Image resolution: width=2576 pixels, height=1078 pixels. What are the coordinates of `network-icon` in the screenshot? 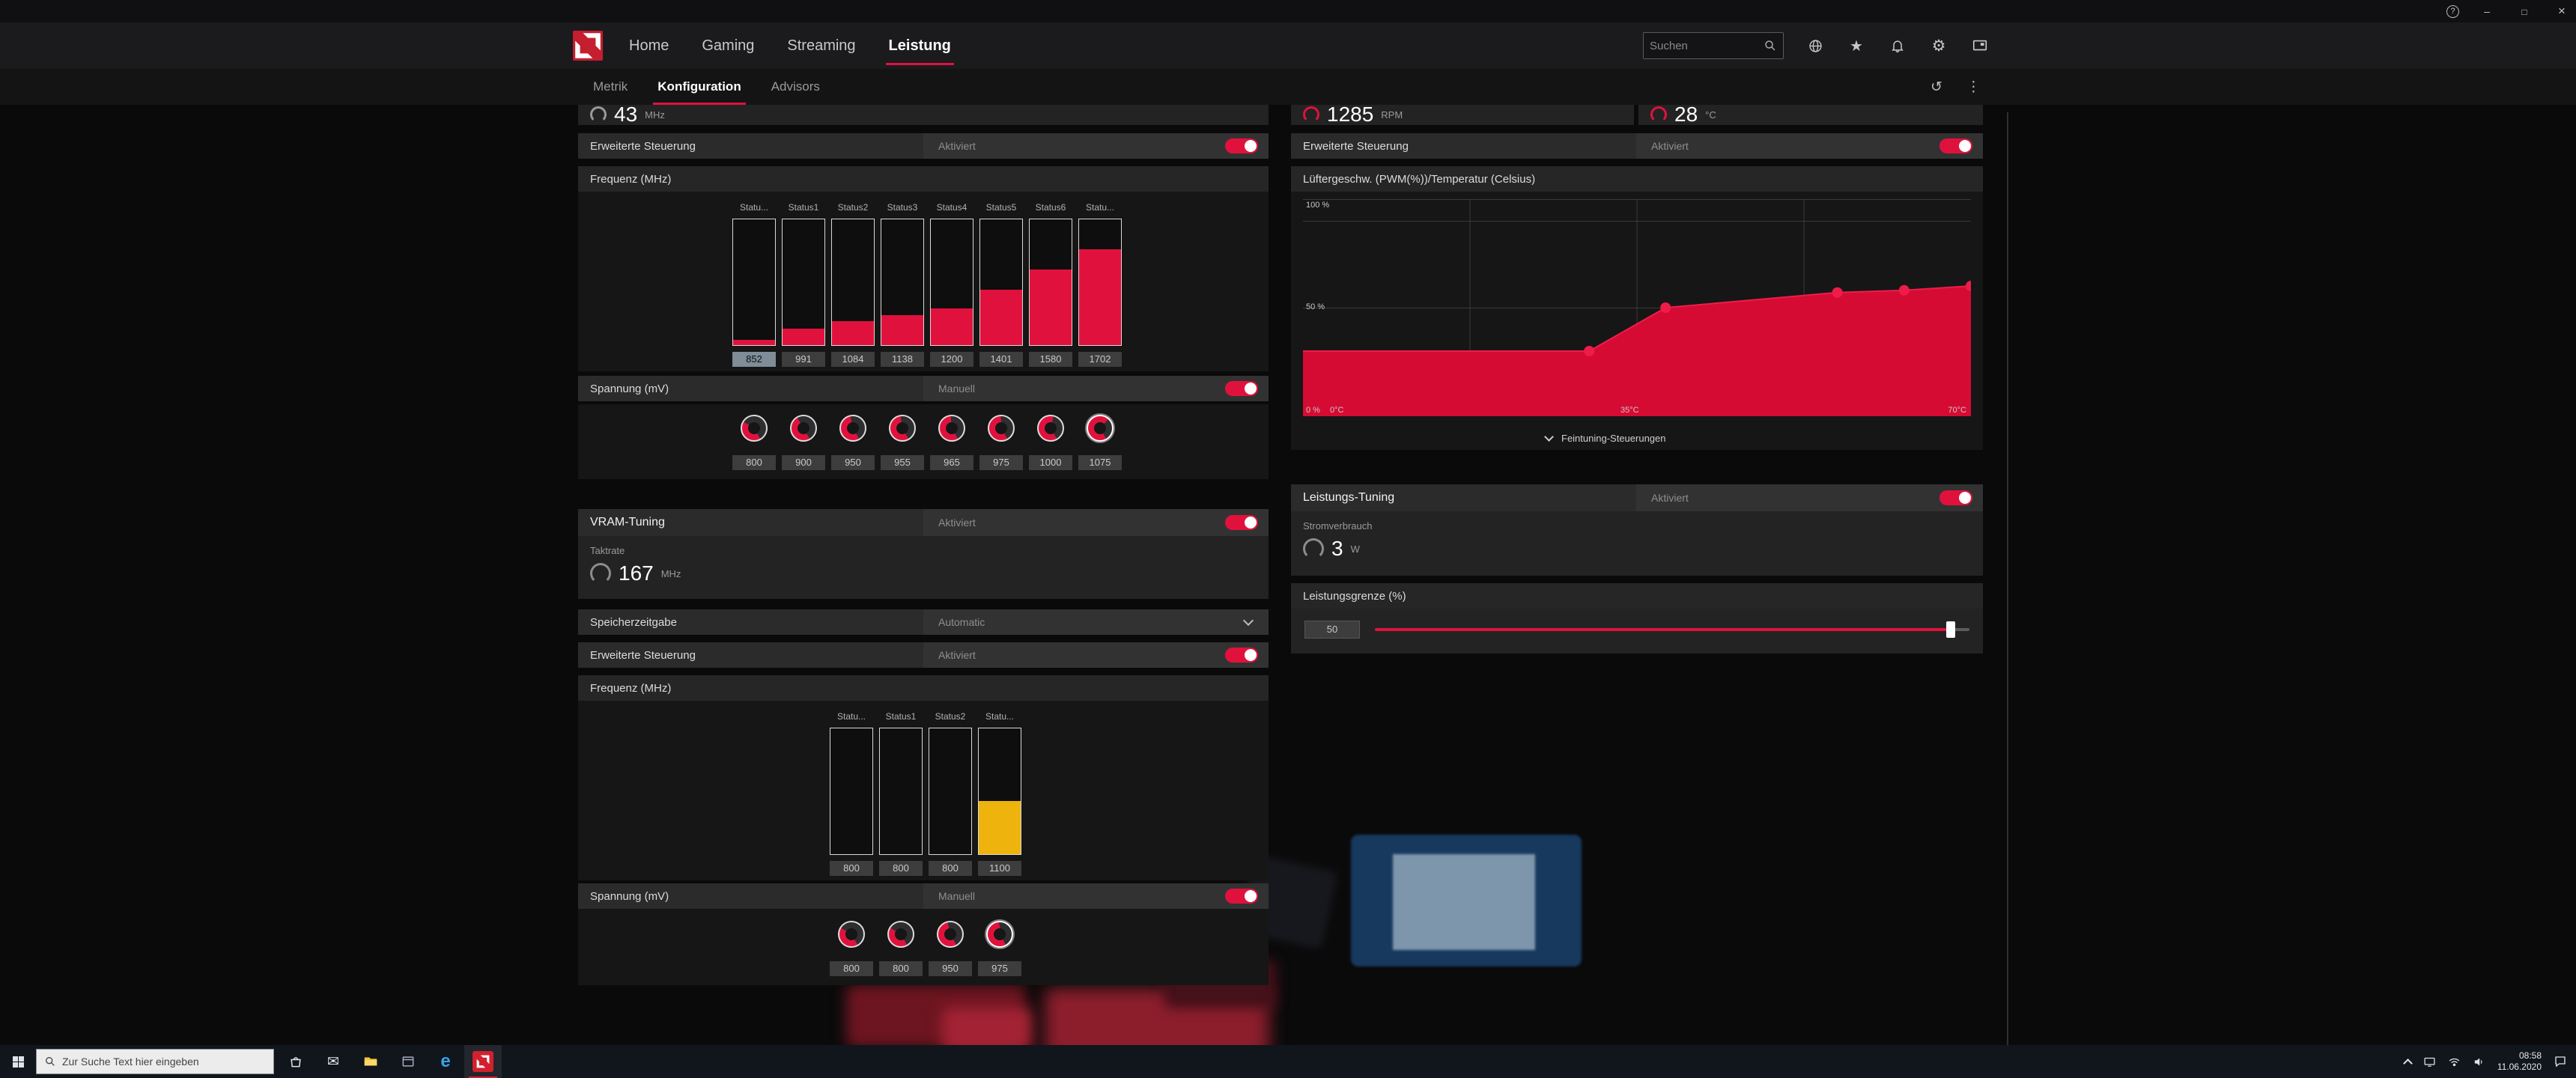 It's located at (2454, 1062).